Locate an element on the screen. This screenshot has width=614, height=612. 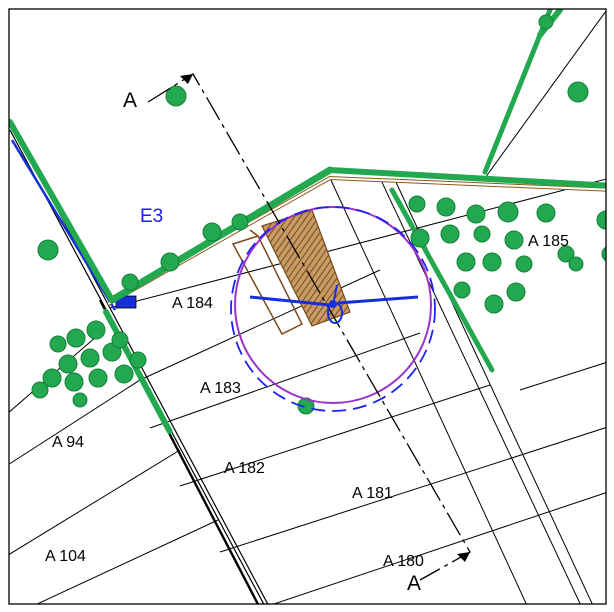
zone-label: E3 is located at coordinates (151, 216).